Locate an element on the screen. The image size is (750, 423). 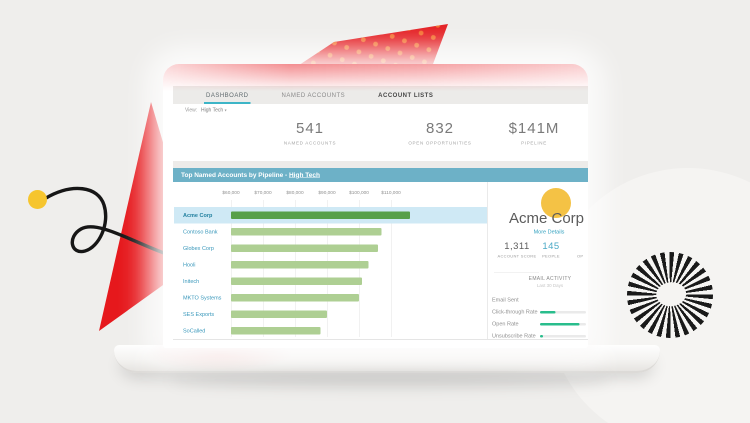
chart-row: Contoso Bank is located at coordinates (330, 232).